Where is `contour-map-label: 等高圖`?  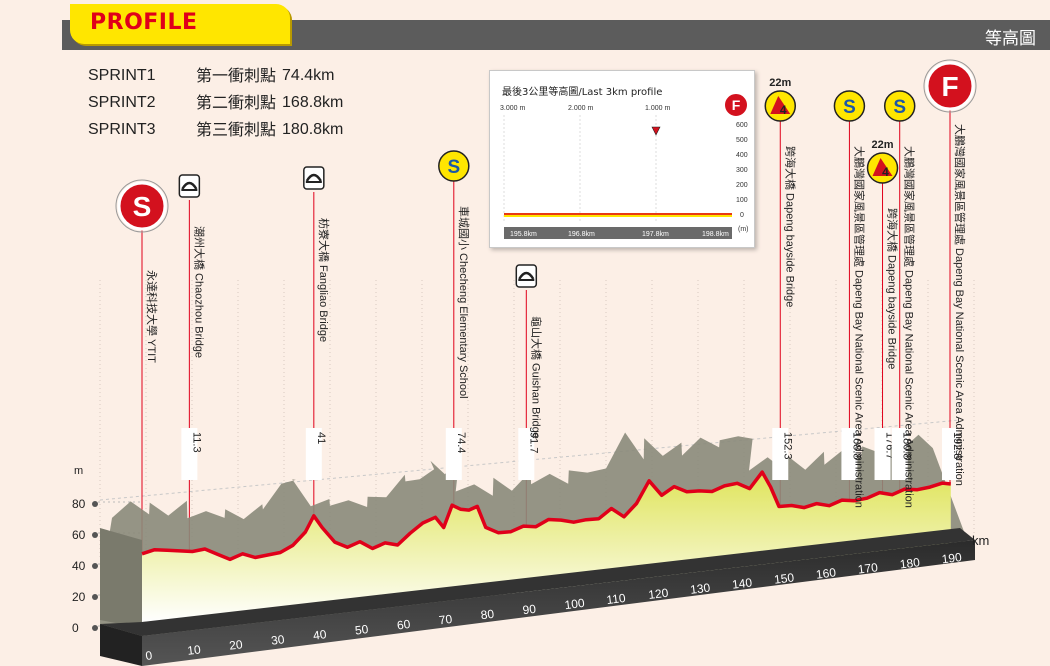 contour-map-label: 等高圖 is located at coordinates (1010, 39).